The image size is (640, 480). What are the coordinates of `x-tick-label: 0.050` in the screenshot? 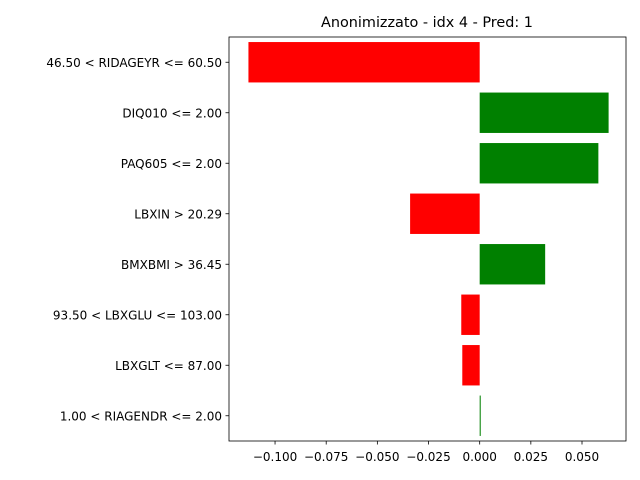 It's located at (582, 457).